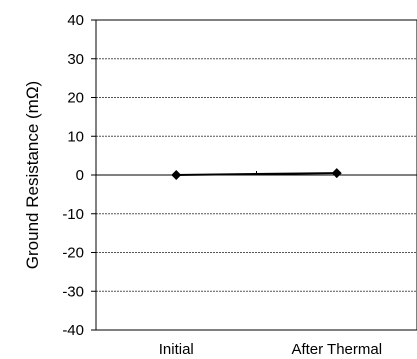 The height and width of the screenshot is (359, 417). Describe the element at coordinates (336, 349) in the screenshot. I see `x-tick-label: After Thermal` at that location.